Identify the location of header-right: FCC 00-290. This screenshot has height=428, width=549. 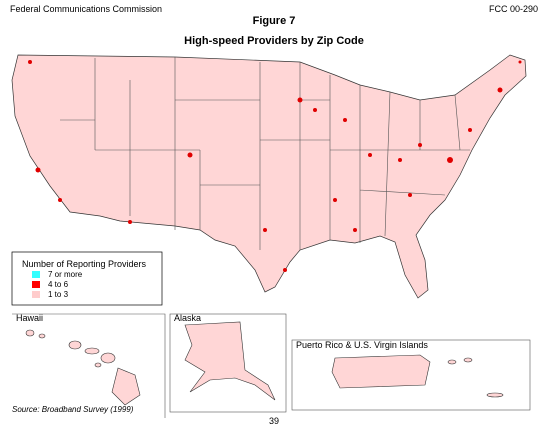
(513, 9).